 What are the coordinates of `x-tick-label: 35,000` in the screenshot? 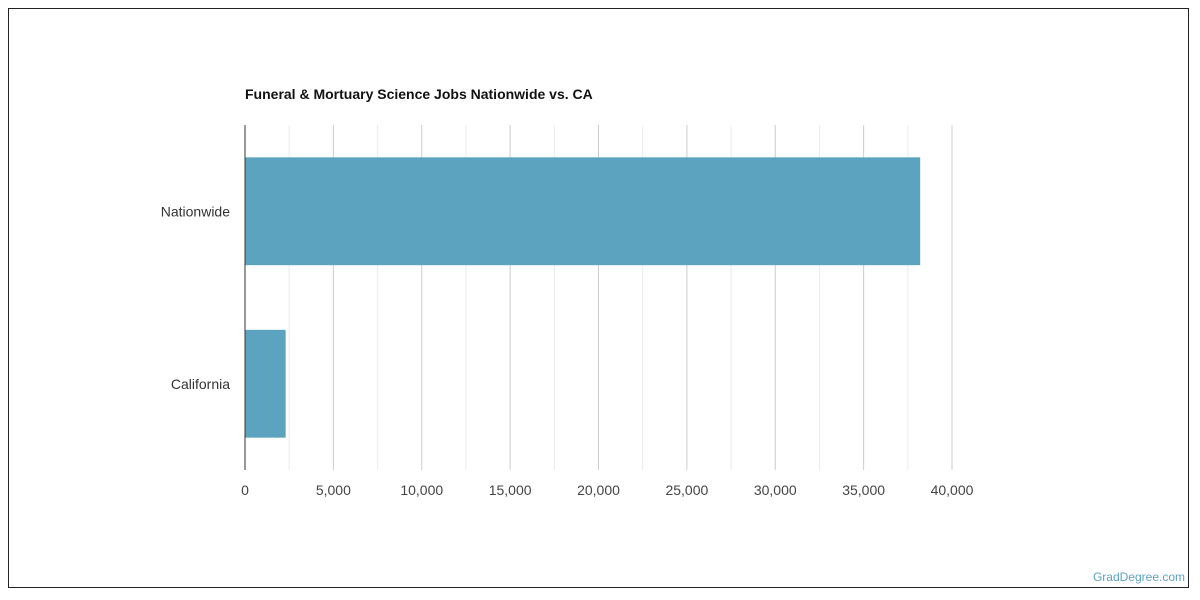 It's located at (863, 490).